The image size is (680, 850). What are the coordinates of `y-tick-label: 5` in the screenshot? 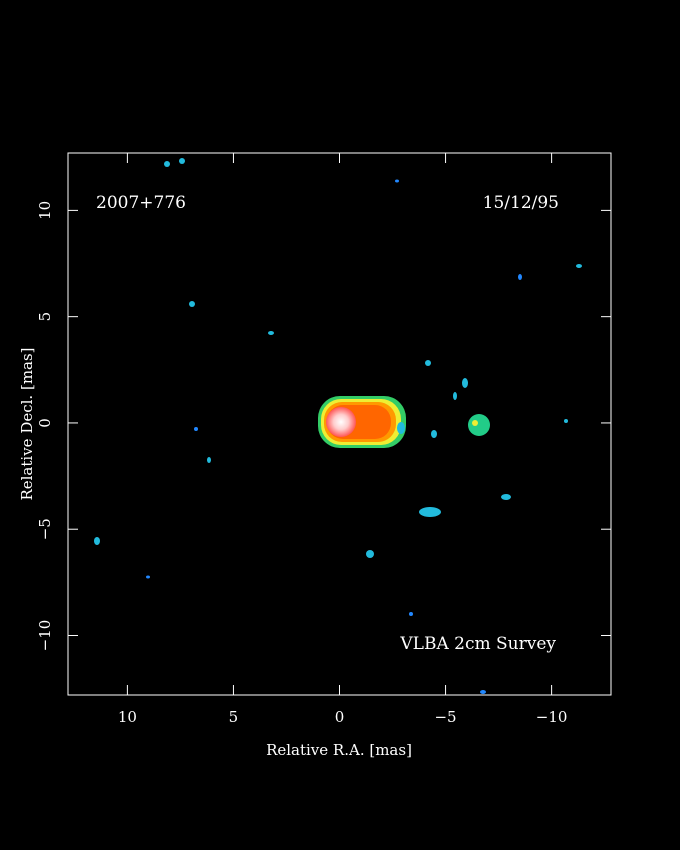 It's located at (45, 317).